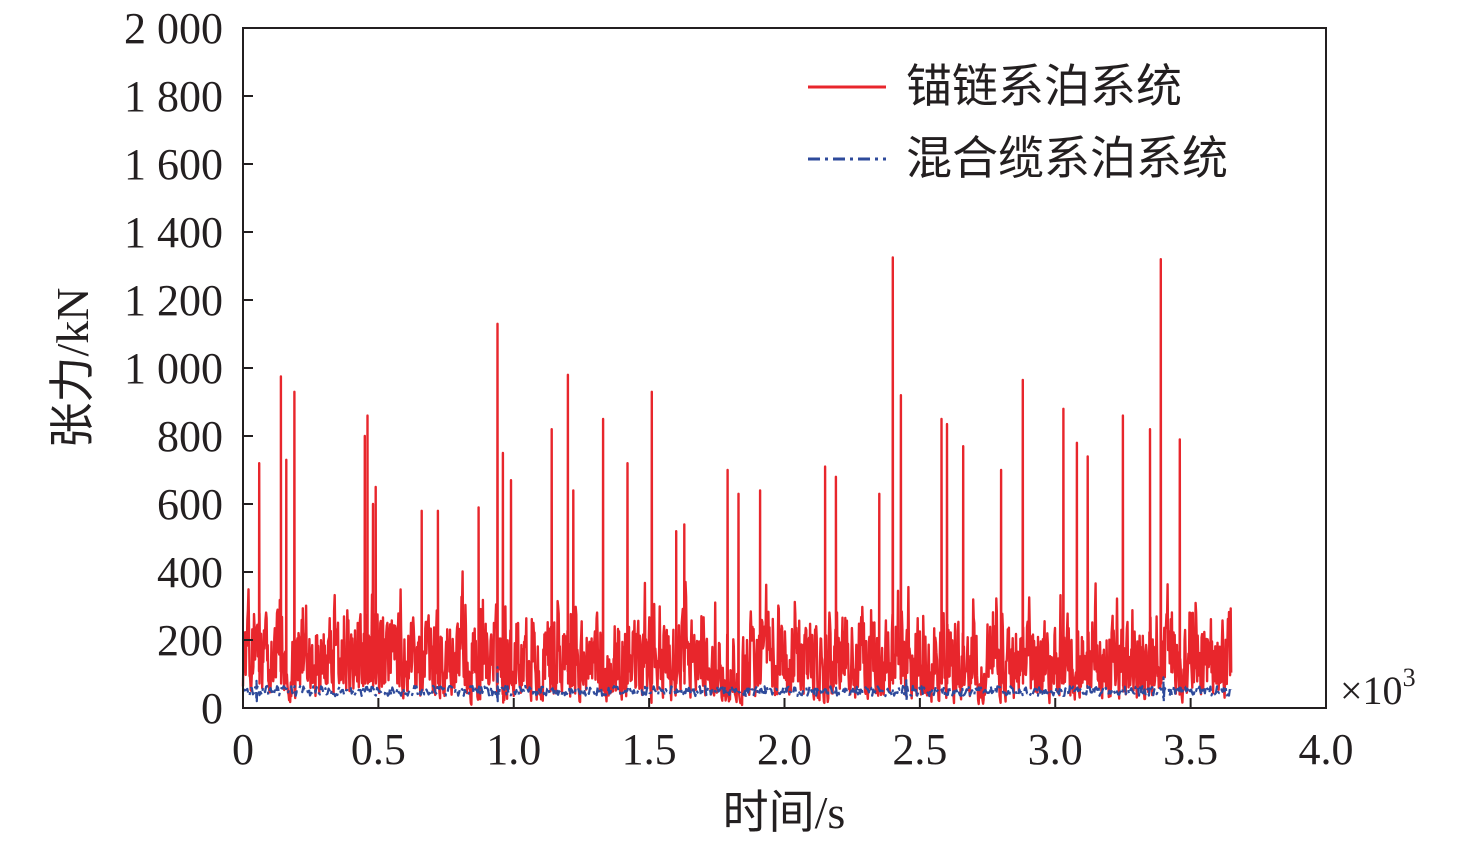 The image size is (1476, 845). I want to click on legend-label-chain: 锚链系泊系统, so click(1044, 86).